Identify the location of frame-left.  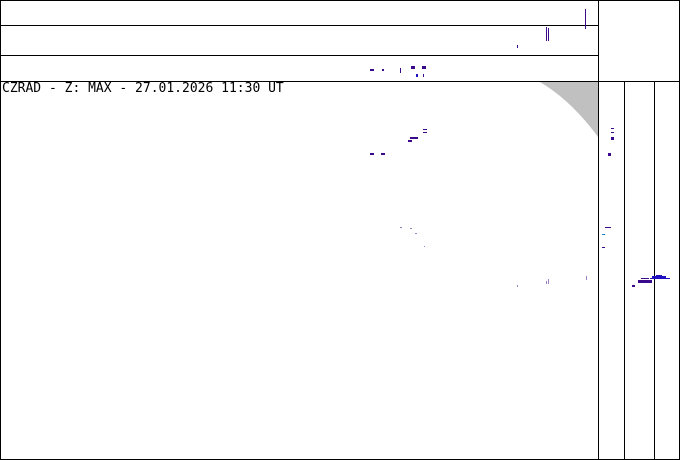
(0, 230).